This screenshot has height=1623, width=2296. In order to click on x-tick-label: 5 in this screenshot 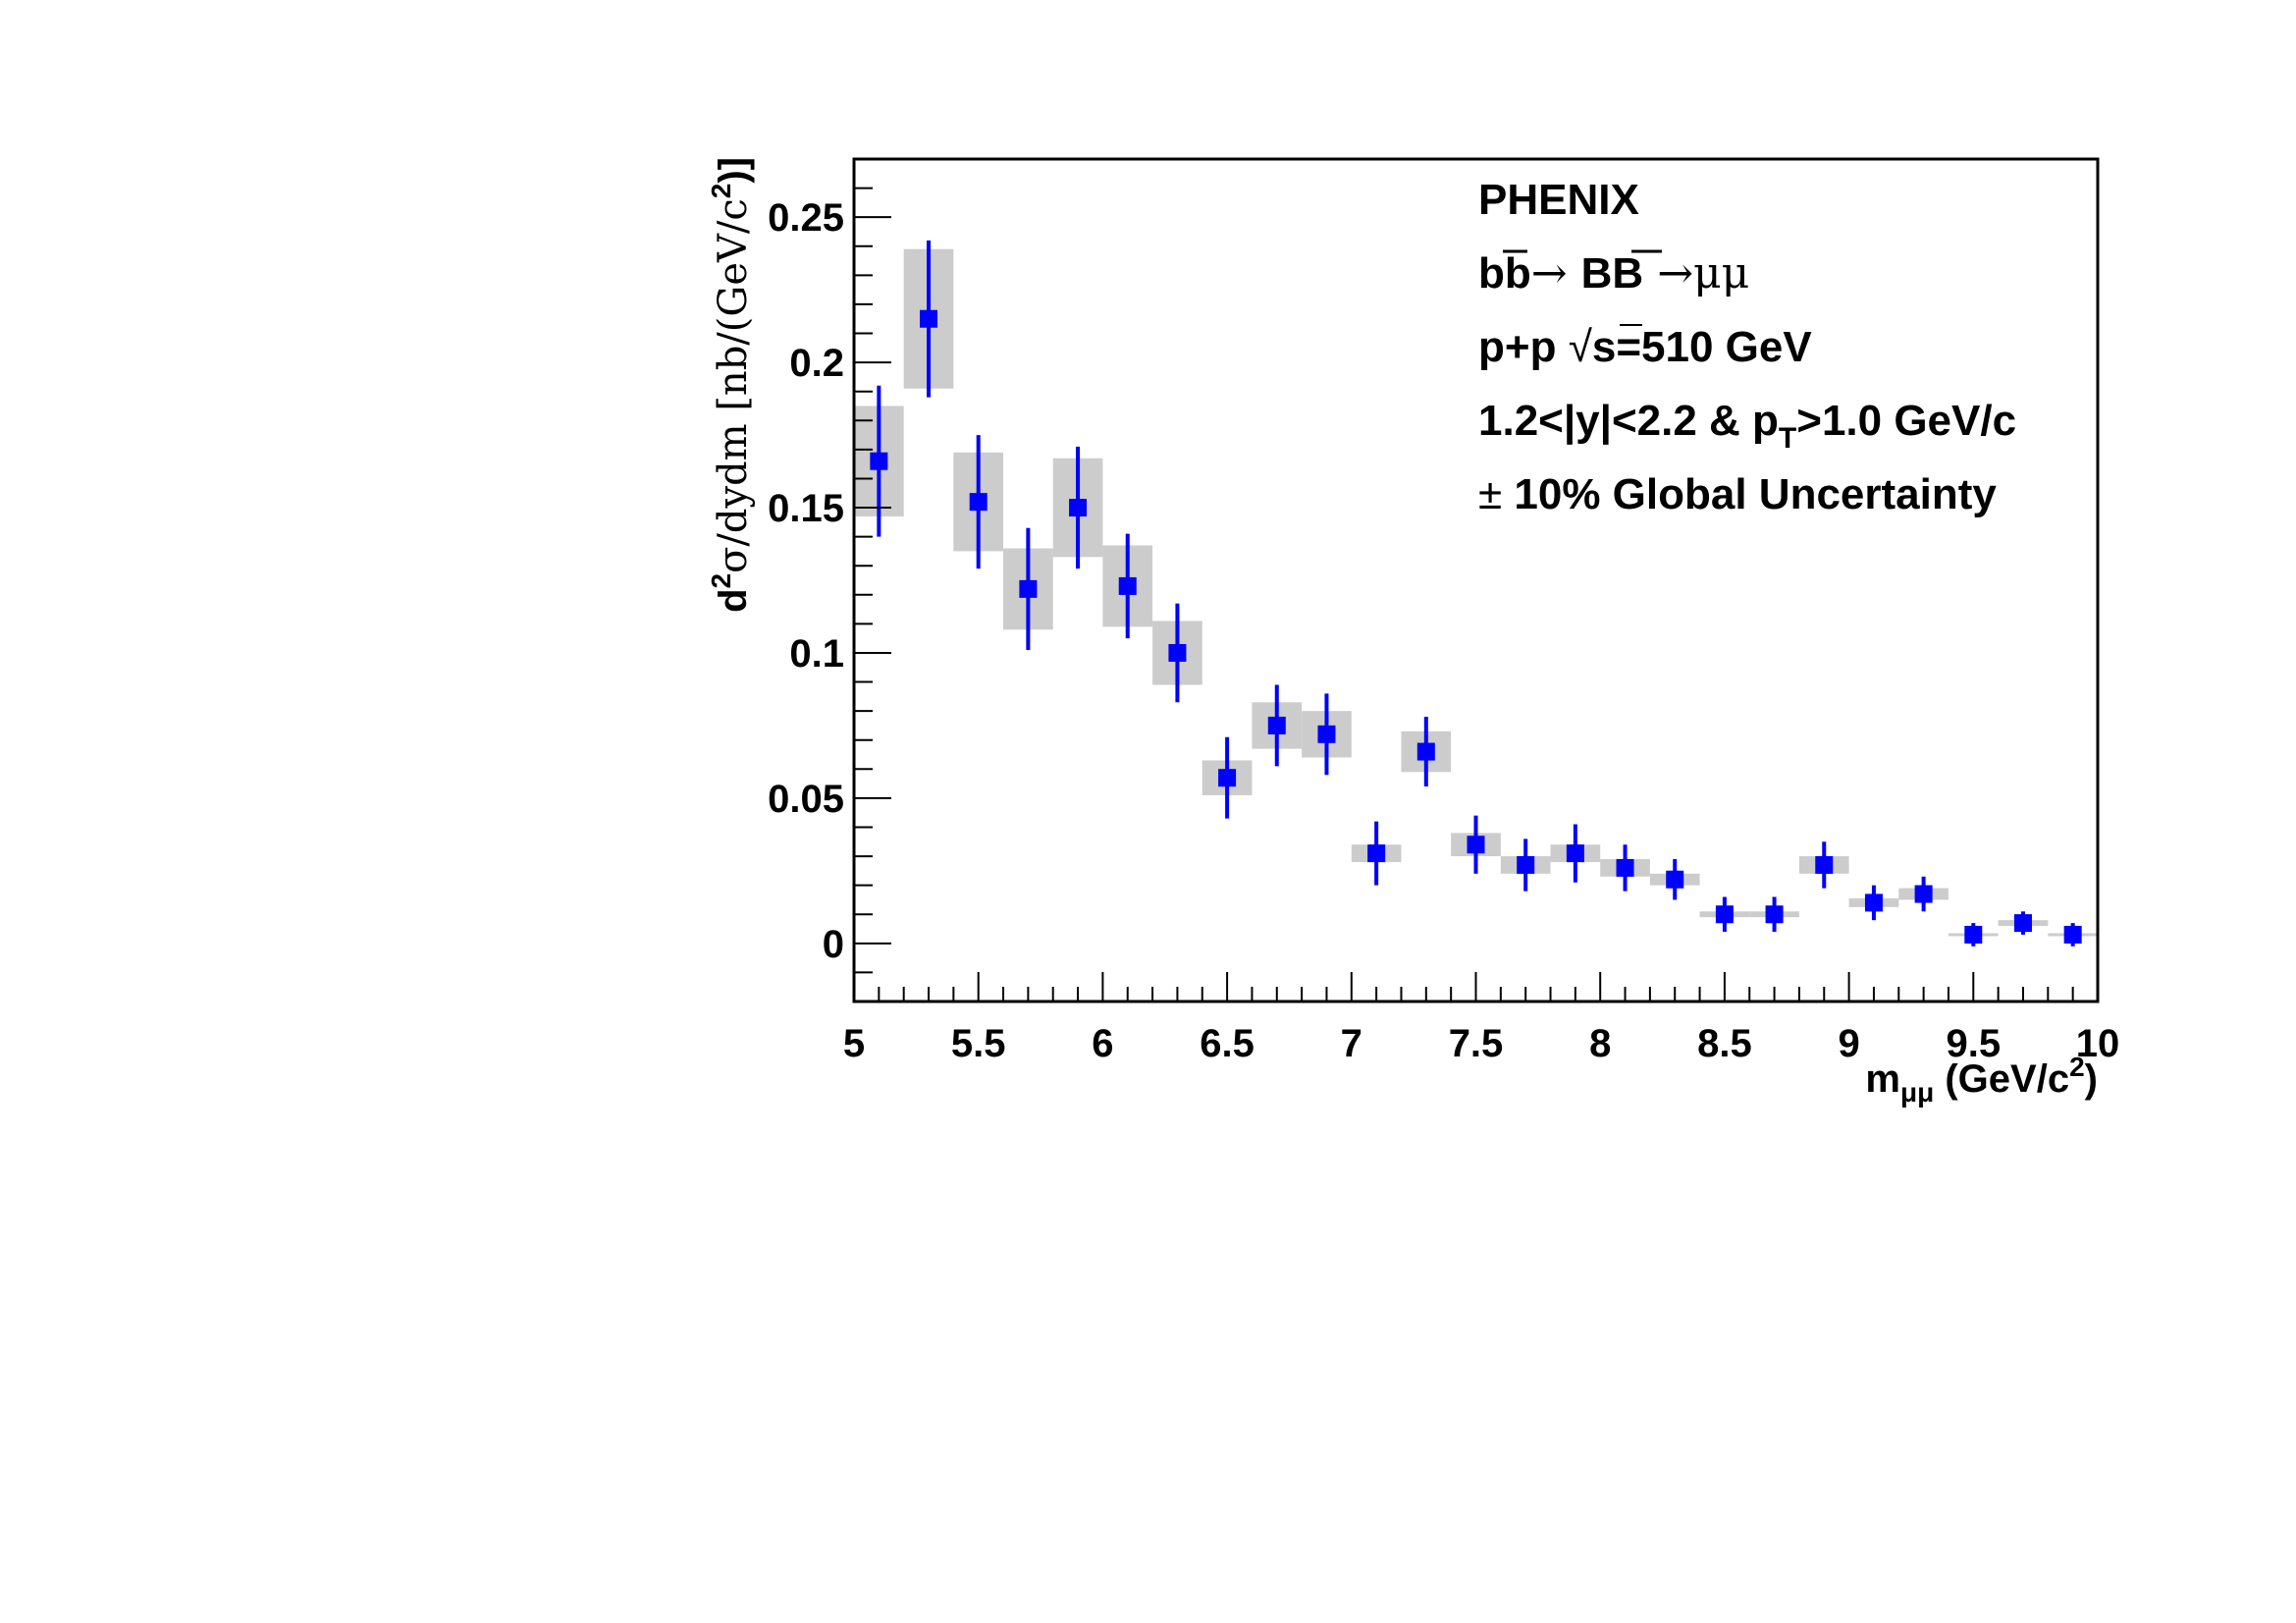, I will do `click(854, 1043)`.